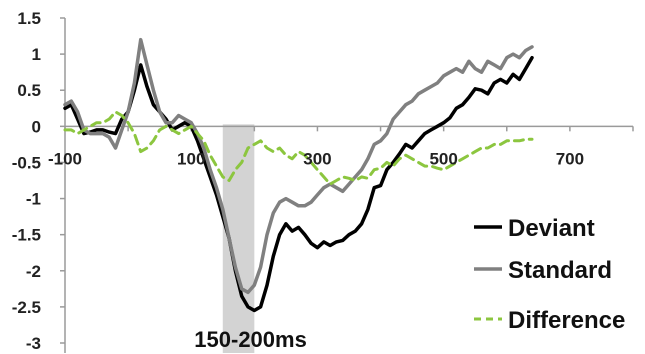 The width and height of the screenshot is (645, 354). Describe the element at coordinates (26, 307) in the screenshot. I see `y-tick-label: -2.5` at that location.